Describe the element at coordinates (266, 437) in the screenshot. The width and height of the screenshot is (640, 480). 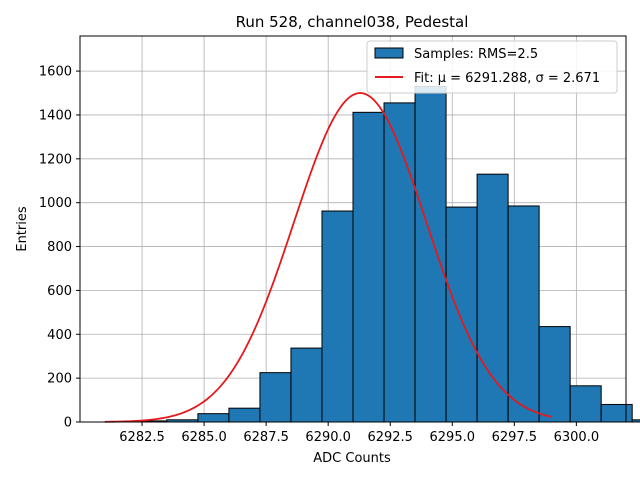
I see `x-tick-label: 6287.5` at that location.